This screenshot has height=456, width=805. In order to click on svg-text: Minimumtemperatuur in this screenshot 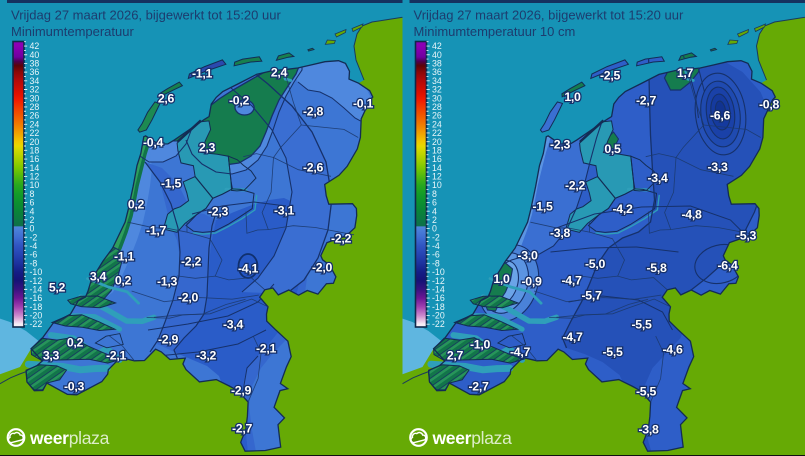, I will do `click(72, 31)`.